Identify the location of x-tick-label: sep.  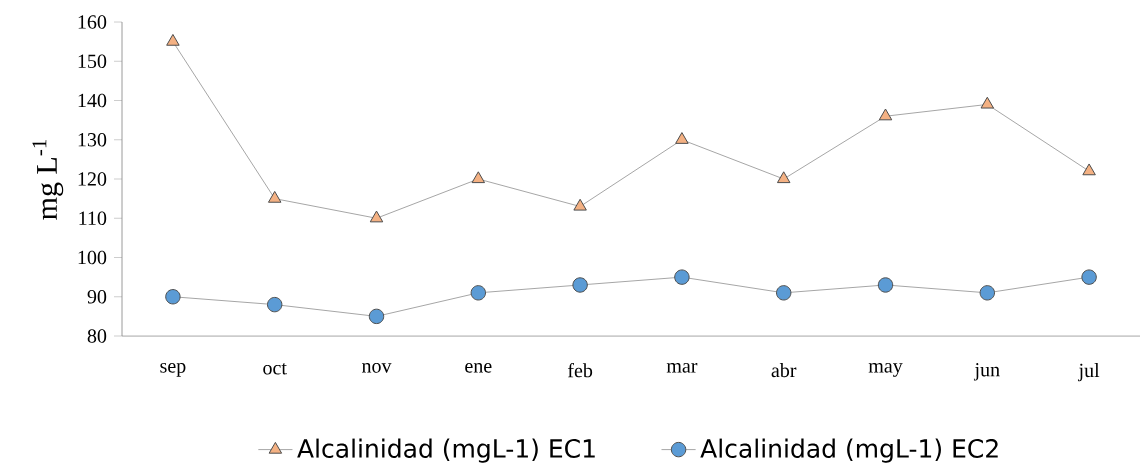
(173, 370).